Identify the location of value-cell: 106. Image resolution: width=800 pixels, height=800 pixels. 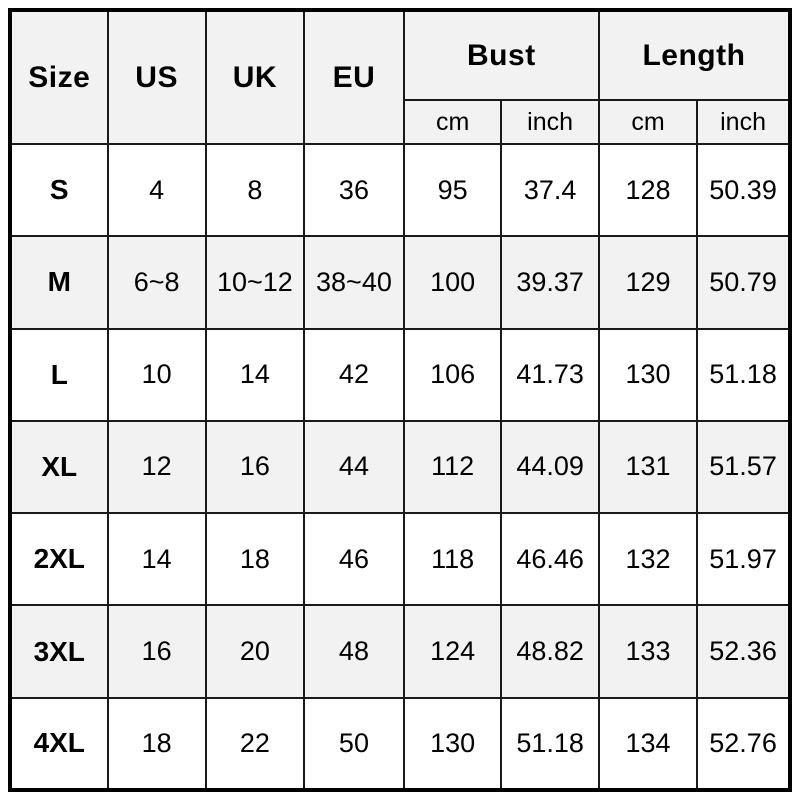
(452, 374).